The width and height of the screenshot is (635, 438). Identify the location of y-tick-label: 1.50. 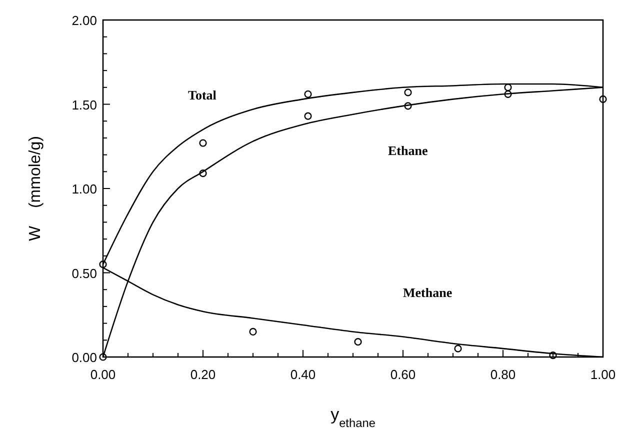
(84, 104).